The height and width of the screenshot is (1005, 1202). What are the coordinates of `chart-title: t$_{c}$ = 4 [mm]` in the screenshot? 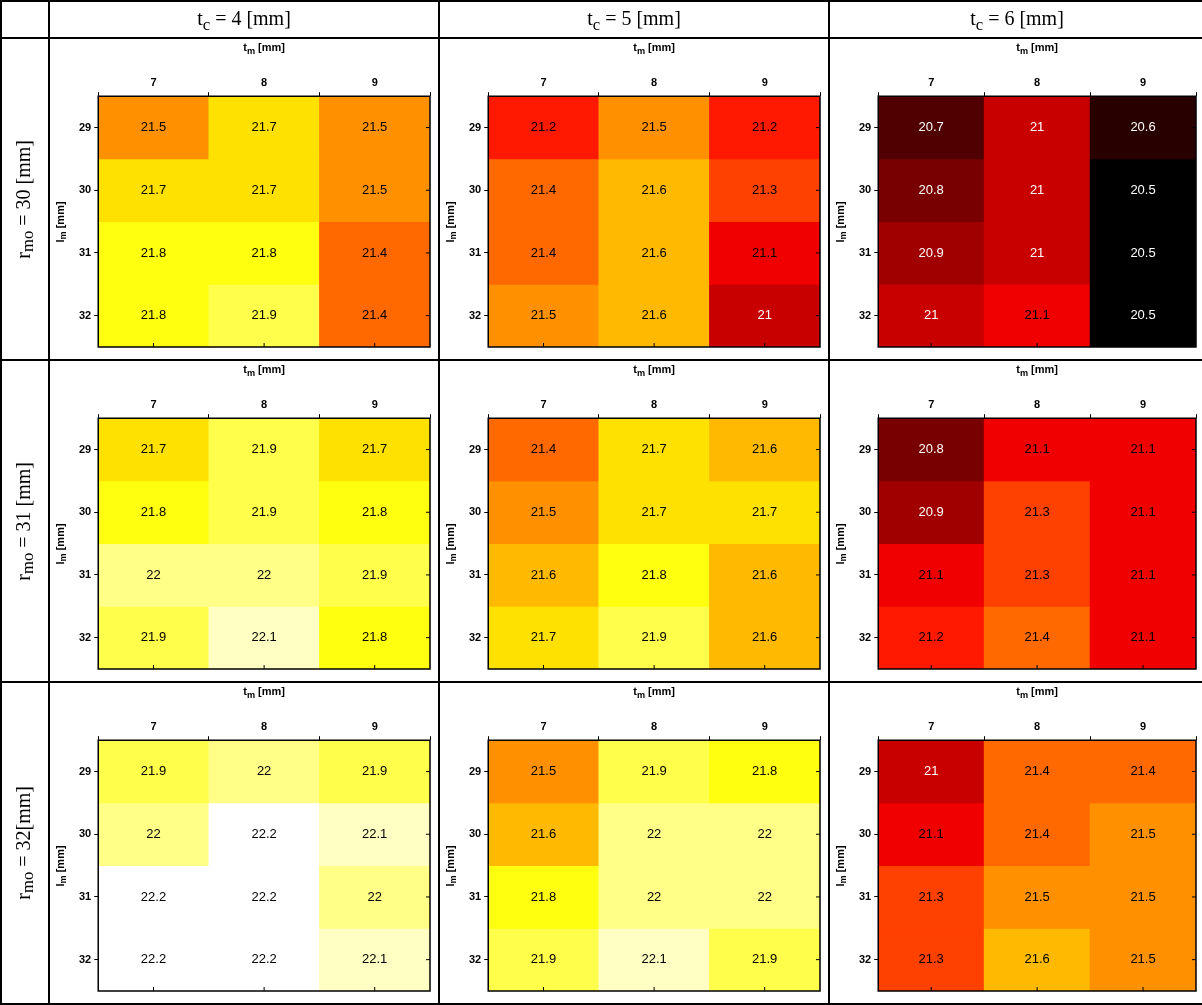 It's located at (244, 19).